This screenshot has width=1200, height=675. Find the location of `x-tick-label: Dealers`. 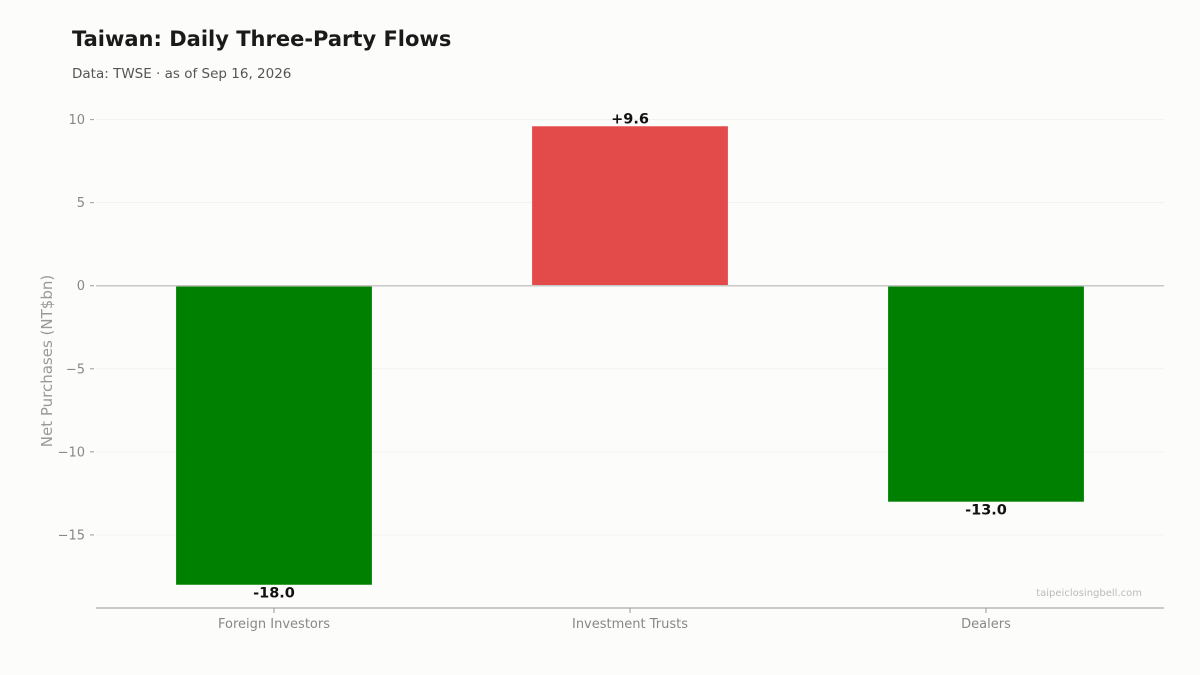

x-tick-label: Dealers is located at coordinates (986, 624).